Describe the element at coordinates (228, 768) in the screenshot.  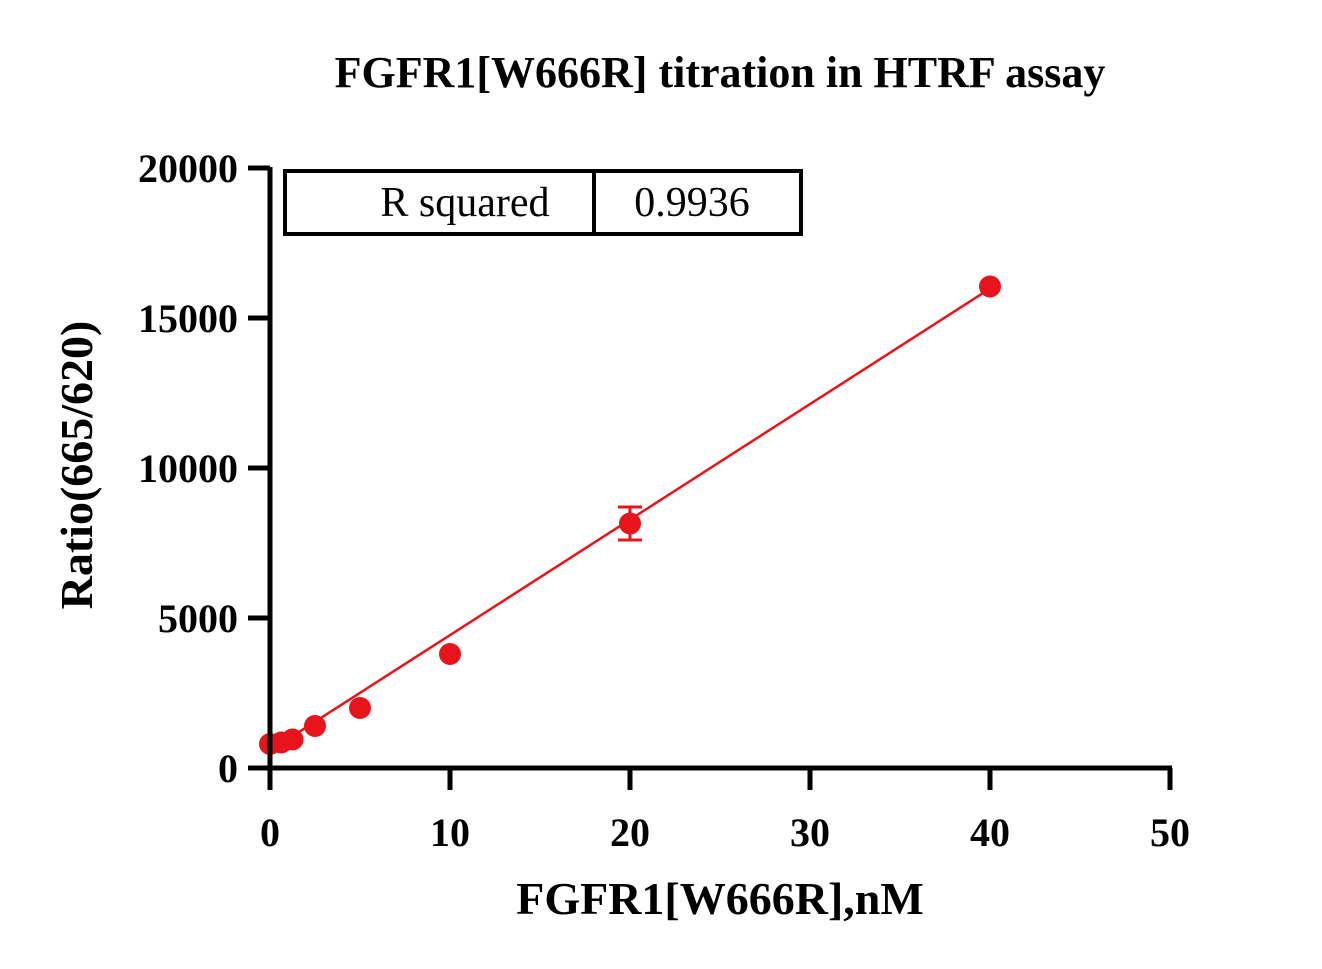
I see `y-tick-label: 0` at that location.